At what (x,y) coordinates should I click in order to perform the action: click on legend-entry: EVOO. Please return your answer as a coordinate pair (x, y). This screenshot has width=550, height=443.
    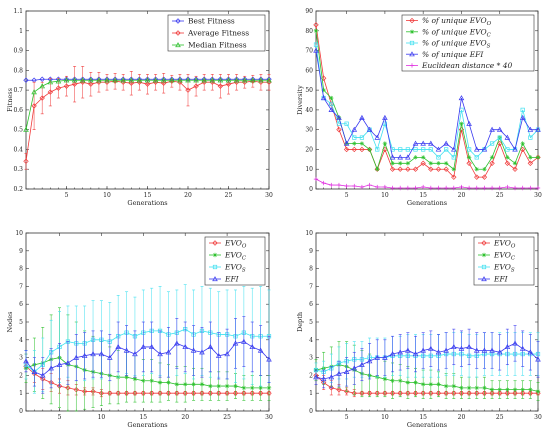
    Looking at the image, I should click on (235, 244).